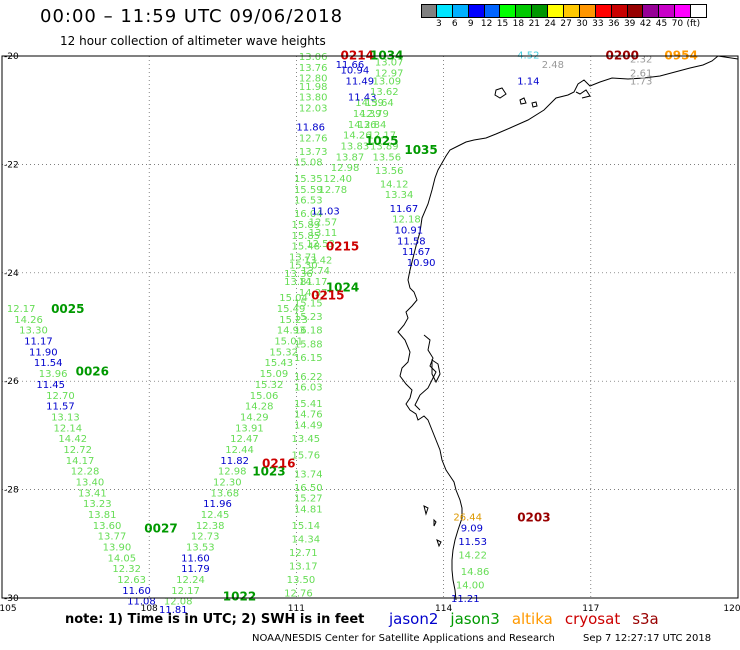  I want to click on swh-value-label: 14.29, so click(254, 417).